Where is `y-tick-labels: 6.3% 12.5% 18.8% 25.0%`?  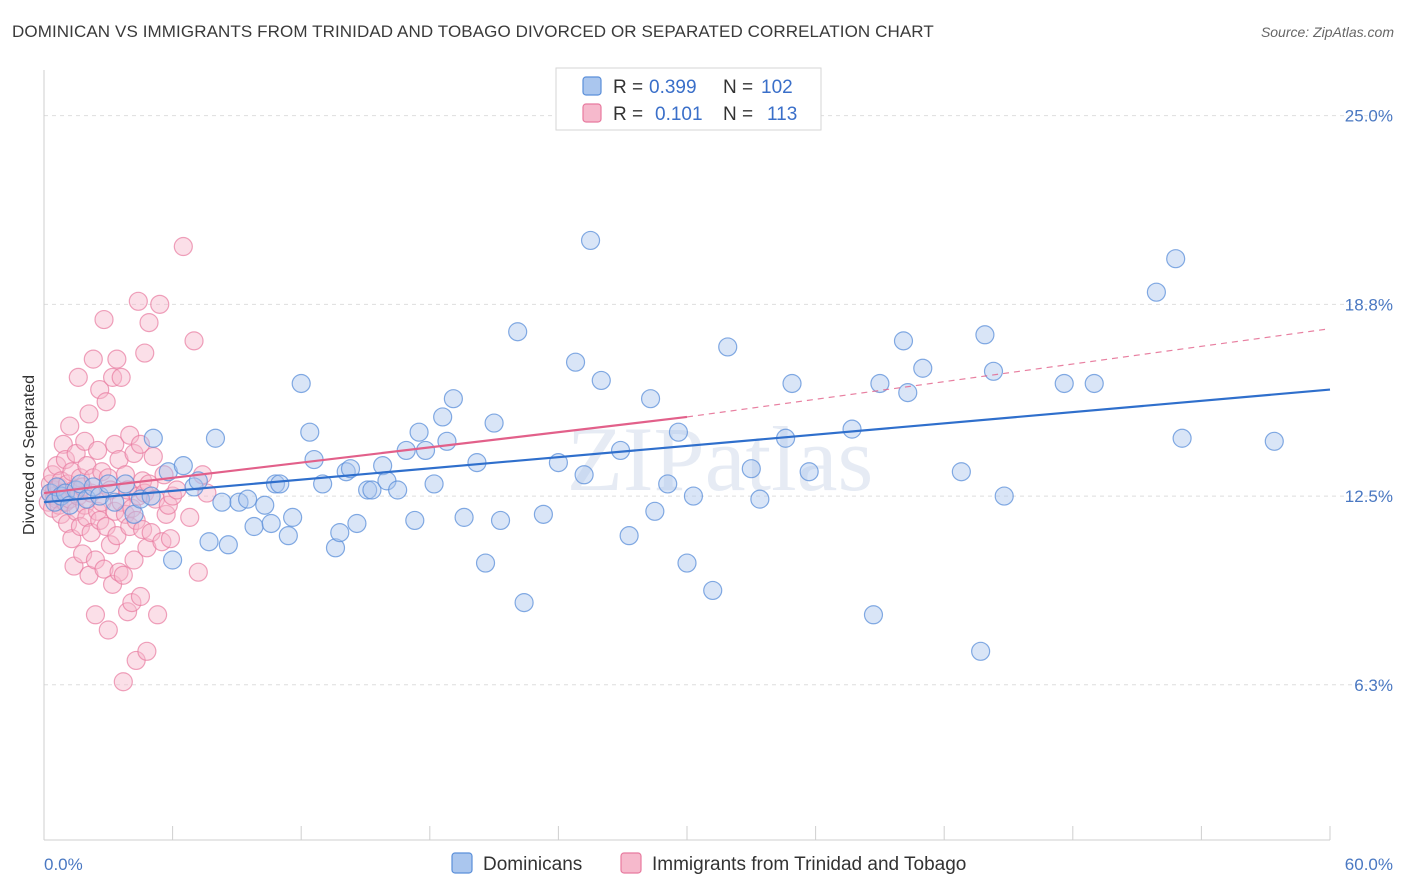
y-tick-labels: 6.3% 12.5% 18.8% 25.0% is located at coordinates (1369, 401).